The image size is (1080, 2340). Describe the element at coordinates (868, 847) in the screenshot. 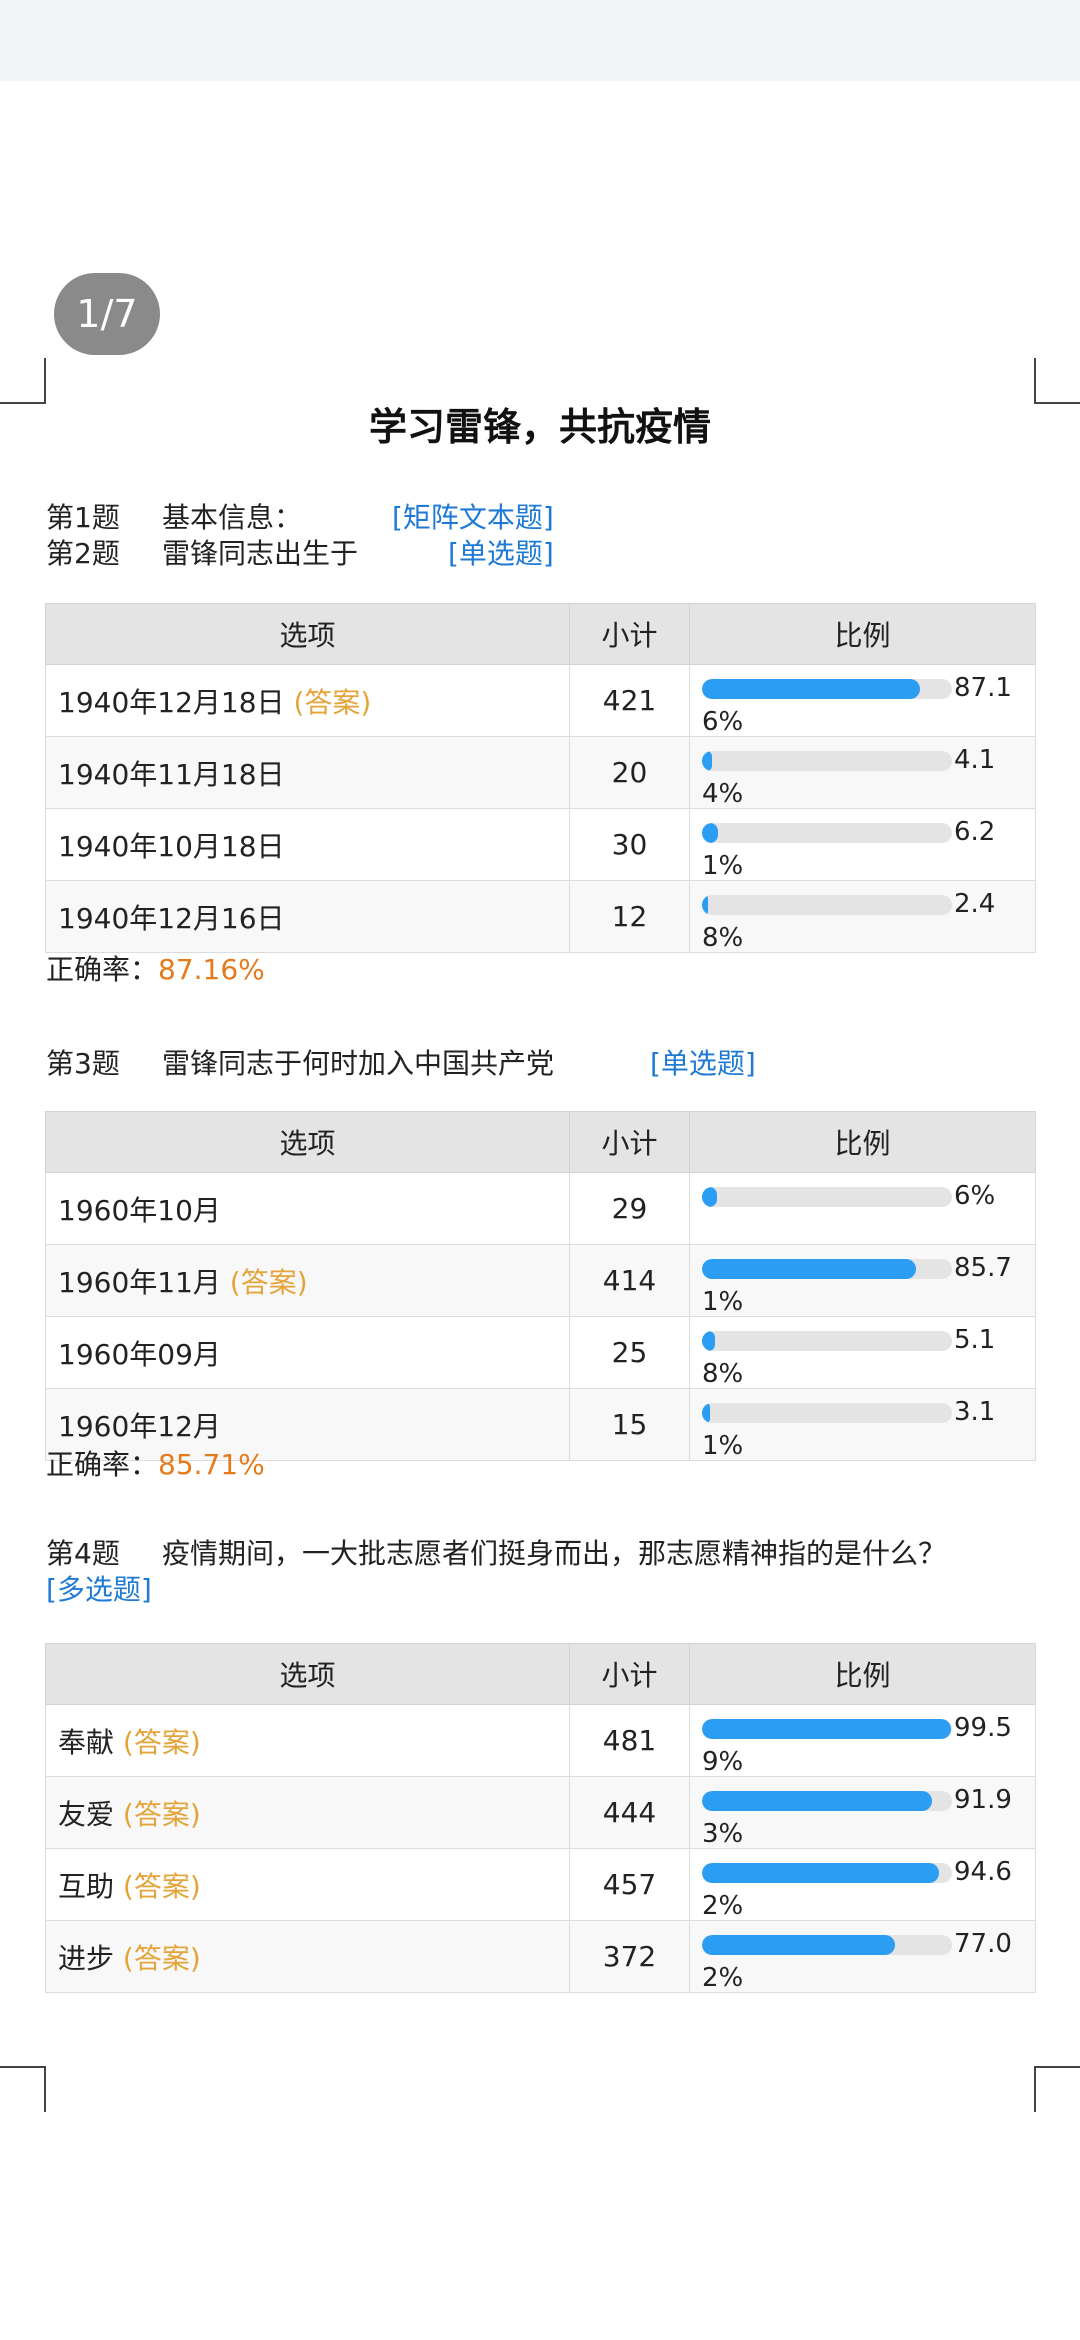

I see `progress-wrap: 6.21%` at that location.